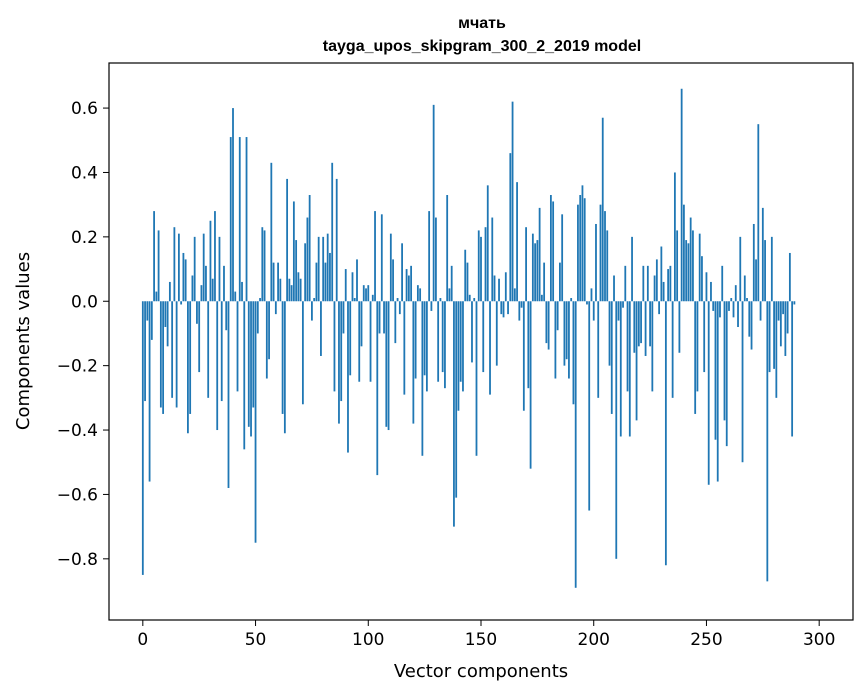  I want to click on y-axis-label: Components values, so click(23, 341).